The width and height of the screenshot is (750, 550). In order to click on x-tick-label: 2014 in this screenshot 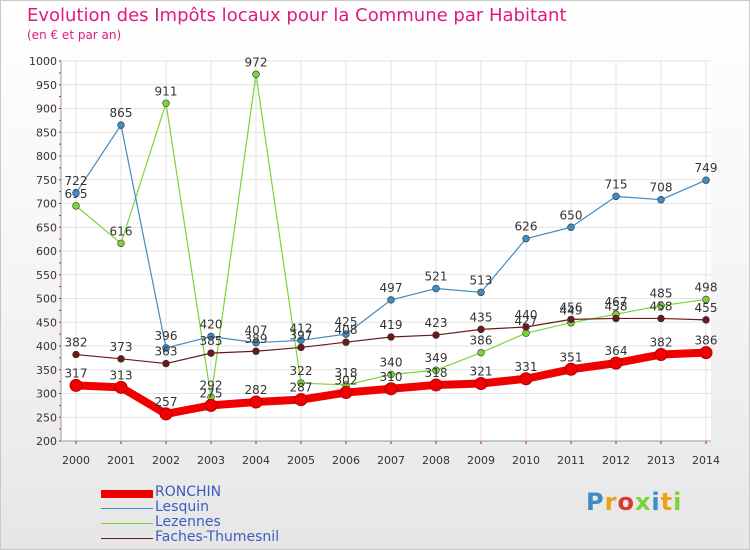, I will do `click(706, 460)`.